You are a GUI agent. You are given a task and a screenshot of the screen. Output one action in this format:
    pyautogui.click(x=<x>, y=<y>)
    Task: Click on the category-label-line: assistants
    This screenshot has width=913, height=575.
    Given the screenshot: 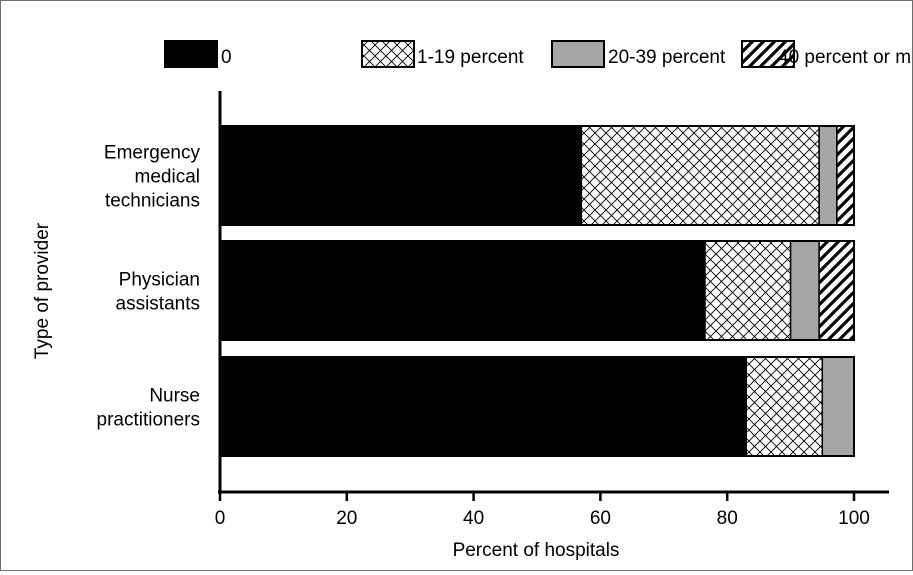 What is the action you would take?
    pyautogui.click(x=158, y=304)
    